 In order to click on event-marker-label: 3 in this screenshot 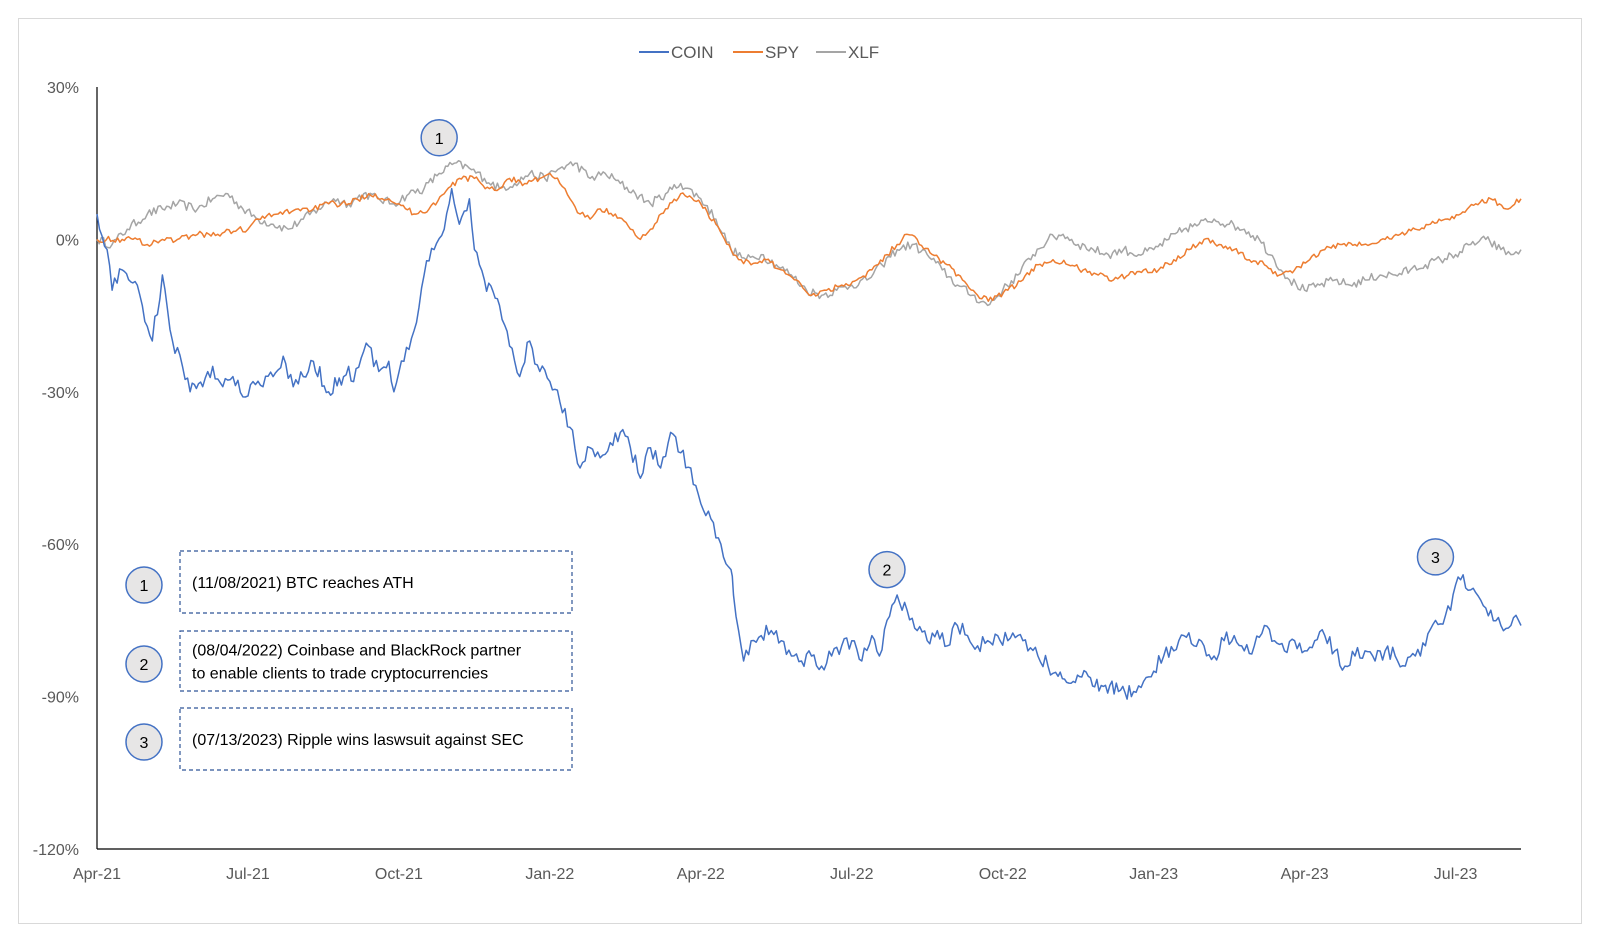, I will do `click(1435, 558)`.